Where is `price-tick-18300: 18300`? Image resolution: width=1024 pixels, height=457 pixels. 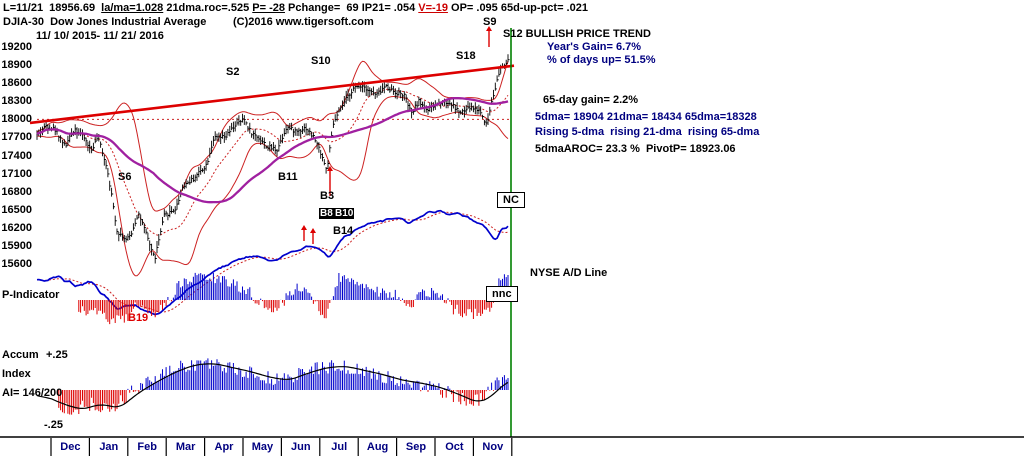 price-tick-18300: 18300 is located at coordinates (16, 101).